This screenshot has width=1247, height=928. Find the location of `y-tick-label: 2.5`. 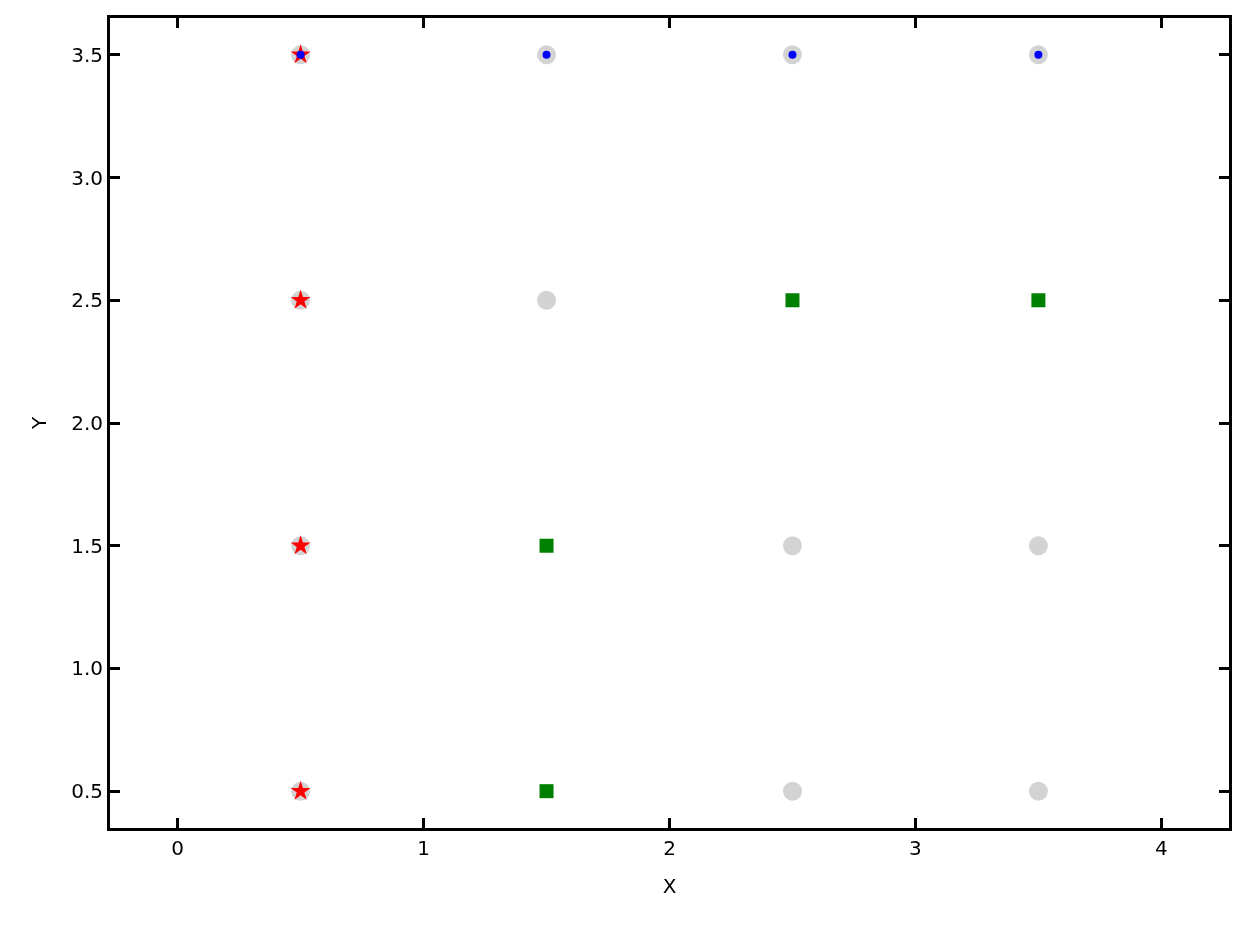

y-tick-label: 2.5 is located at coordinates (87, 300).